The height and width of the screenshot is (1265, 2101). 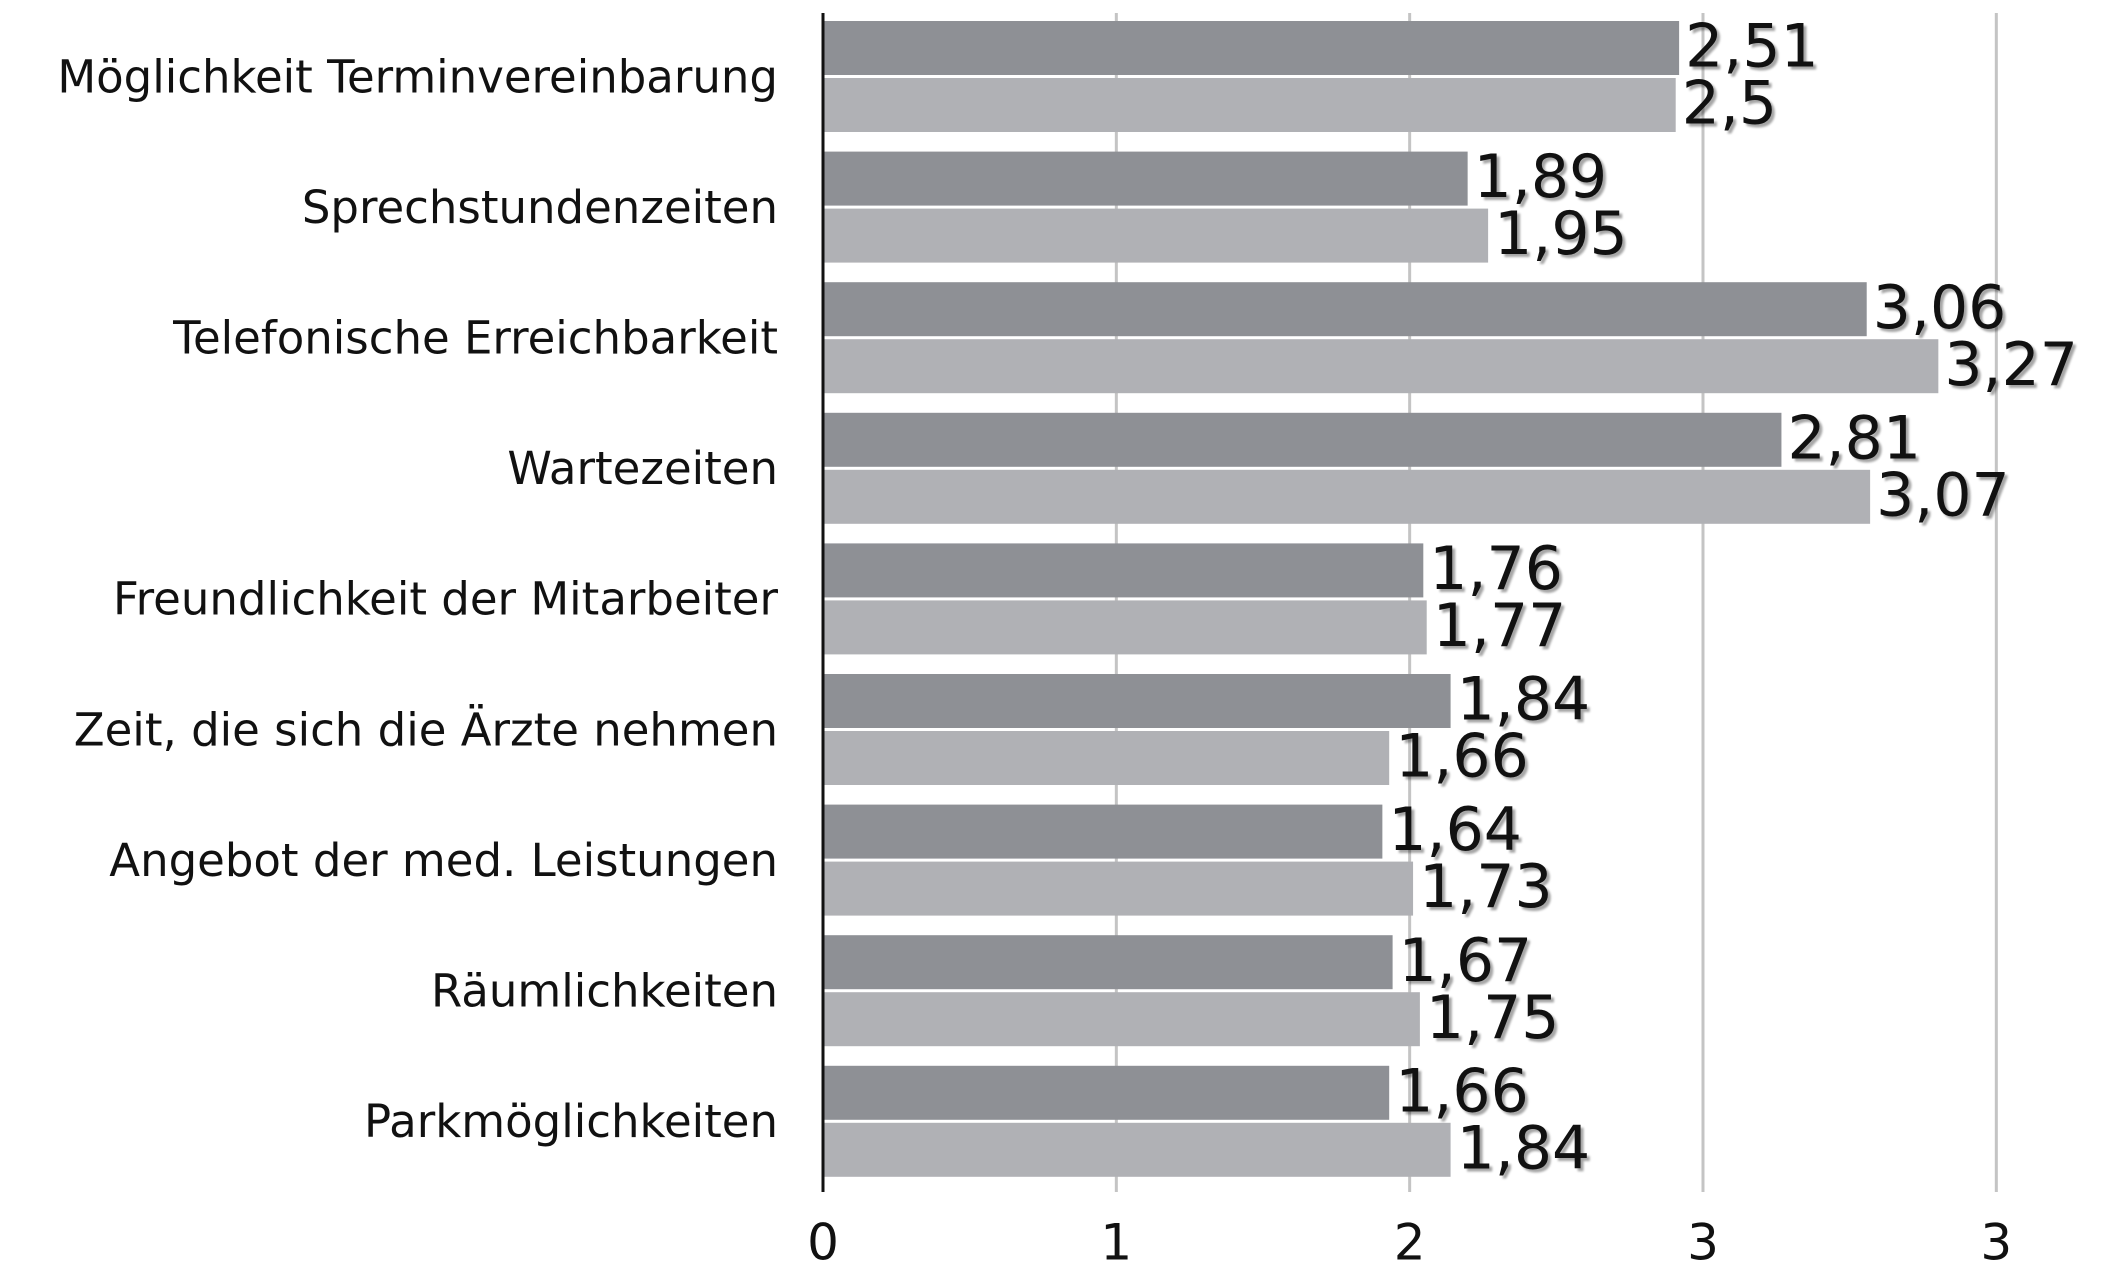 I want to click on value-label: 1,75, so click(x=1493, y=1018).